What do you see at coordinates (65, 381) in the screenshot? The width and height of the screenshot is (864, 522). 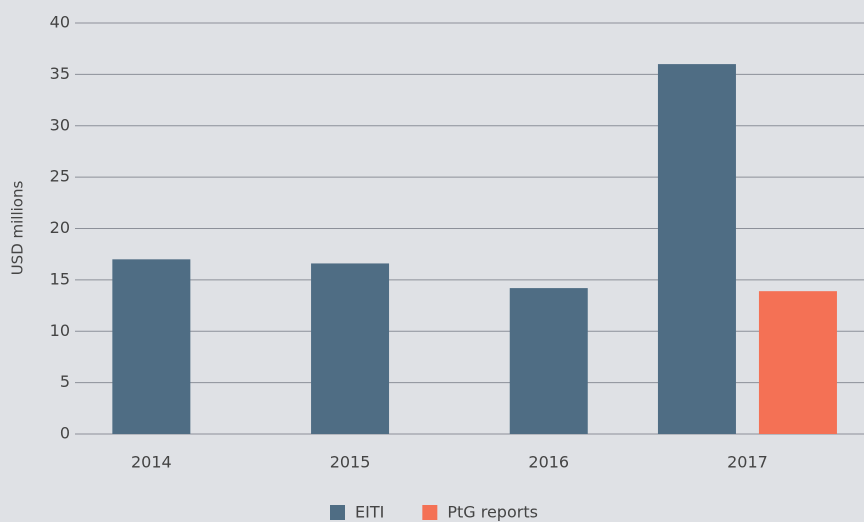 I see `y-tick-label: 5` at bounding box center [65, 381].